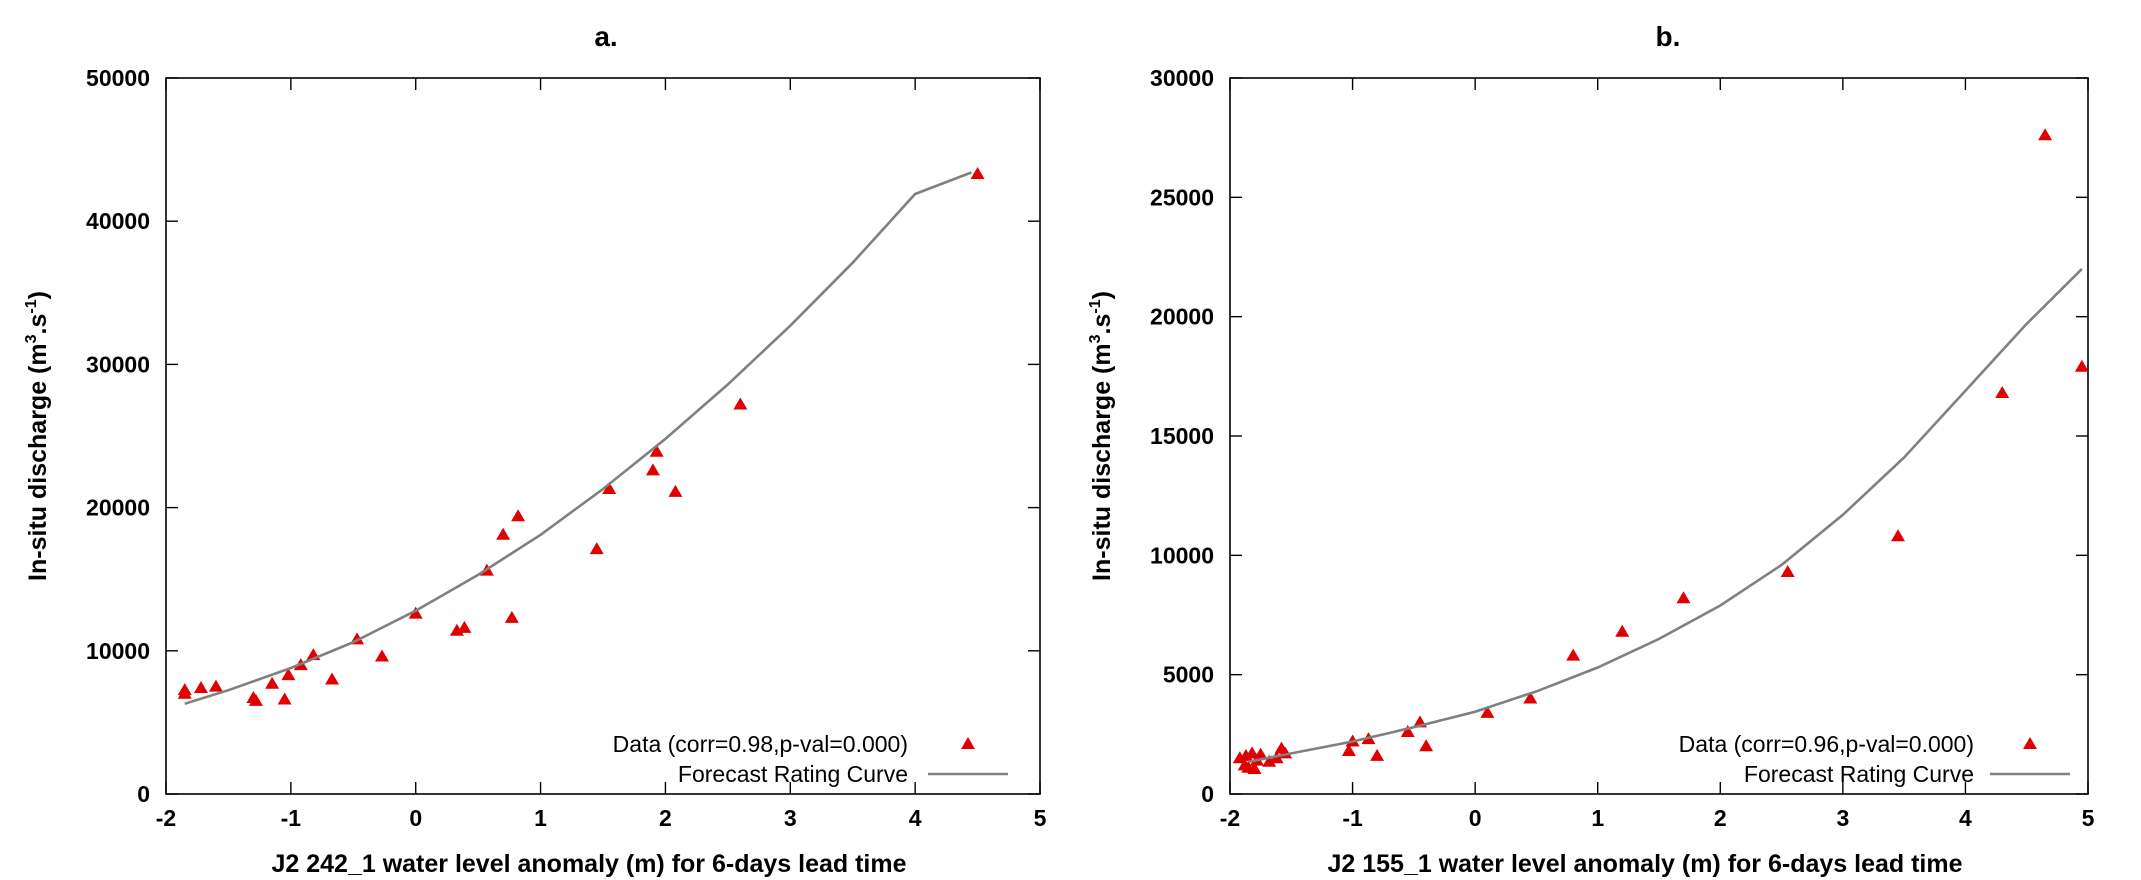  What do you see at coordinates (118, 221) in the screenshot?
I see `y-tick-label: 40000` at bounding box center [118, 221].